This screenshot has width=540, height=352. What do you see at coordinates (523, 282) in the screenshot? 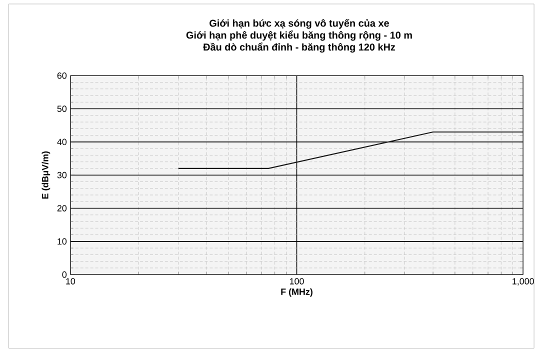
I see `x-tick-label: 1,000` at bounding box center [523, 282].